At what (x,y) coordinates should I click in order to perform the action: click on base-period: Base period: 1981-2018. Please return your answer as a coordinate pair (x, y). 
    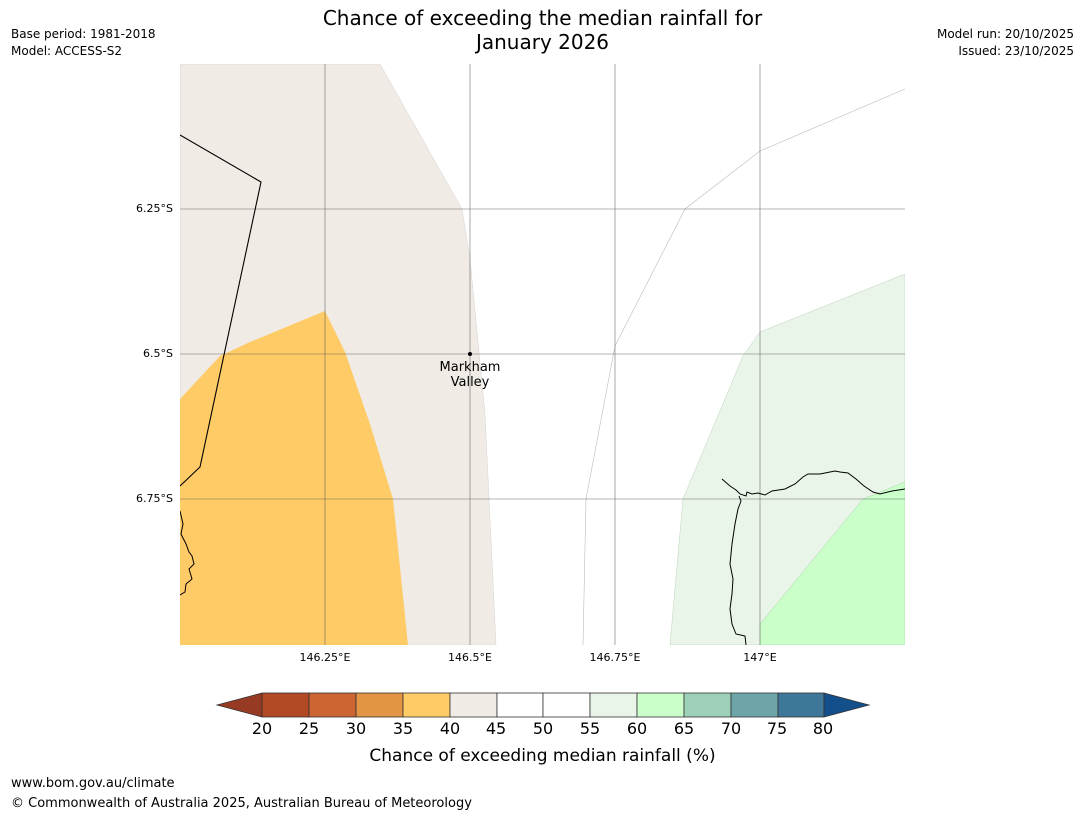
    Looking at the image, I should click on (83, 34).